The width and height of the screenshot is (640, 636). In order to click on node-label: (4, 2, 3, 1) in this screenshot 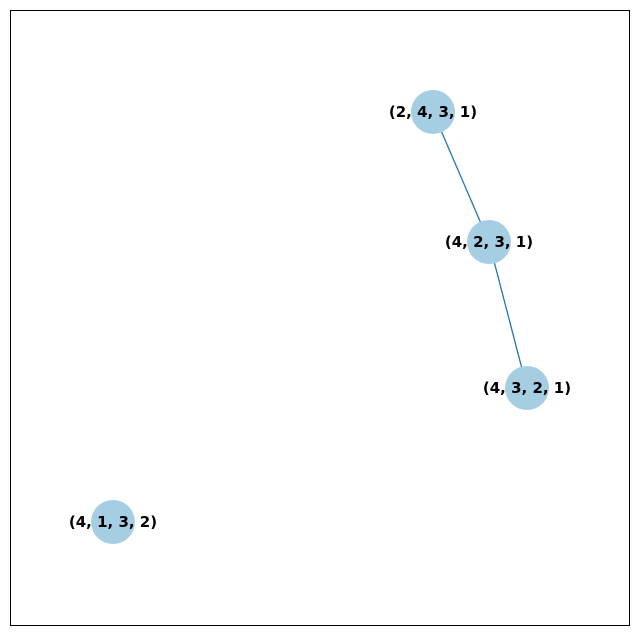, I will do `click(489, 242)`.